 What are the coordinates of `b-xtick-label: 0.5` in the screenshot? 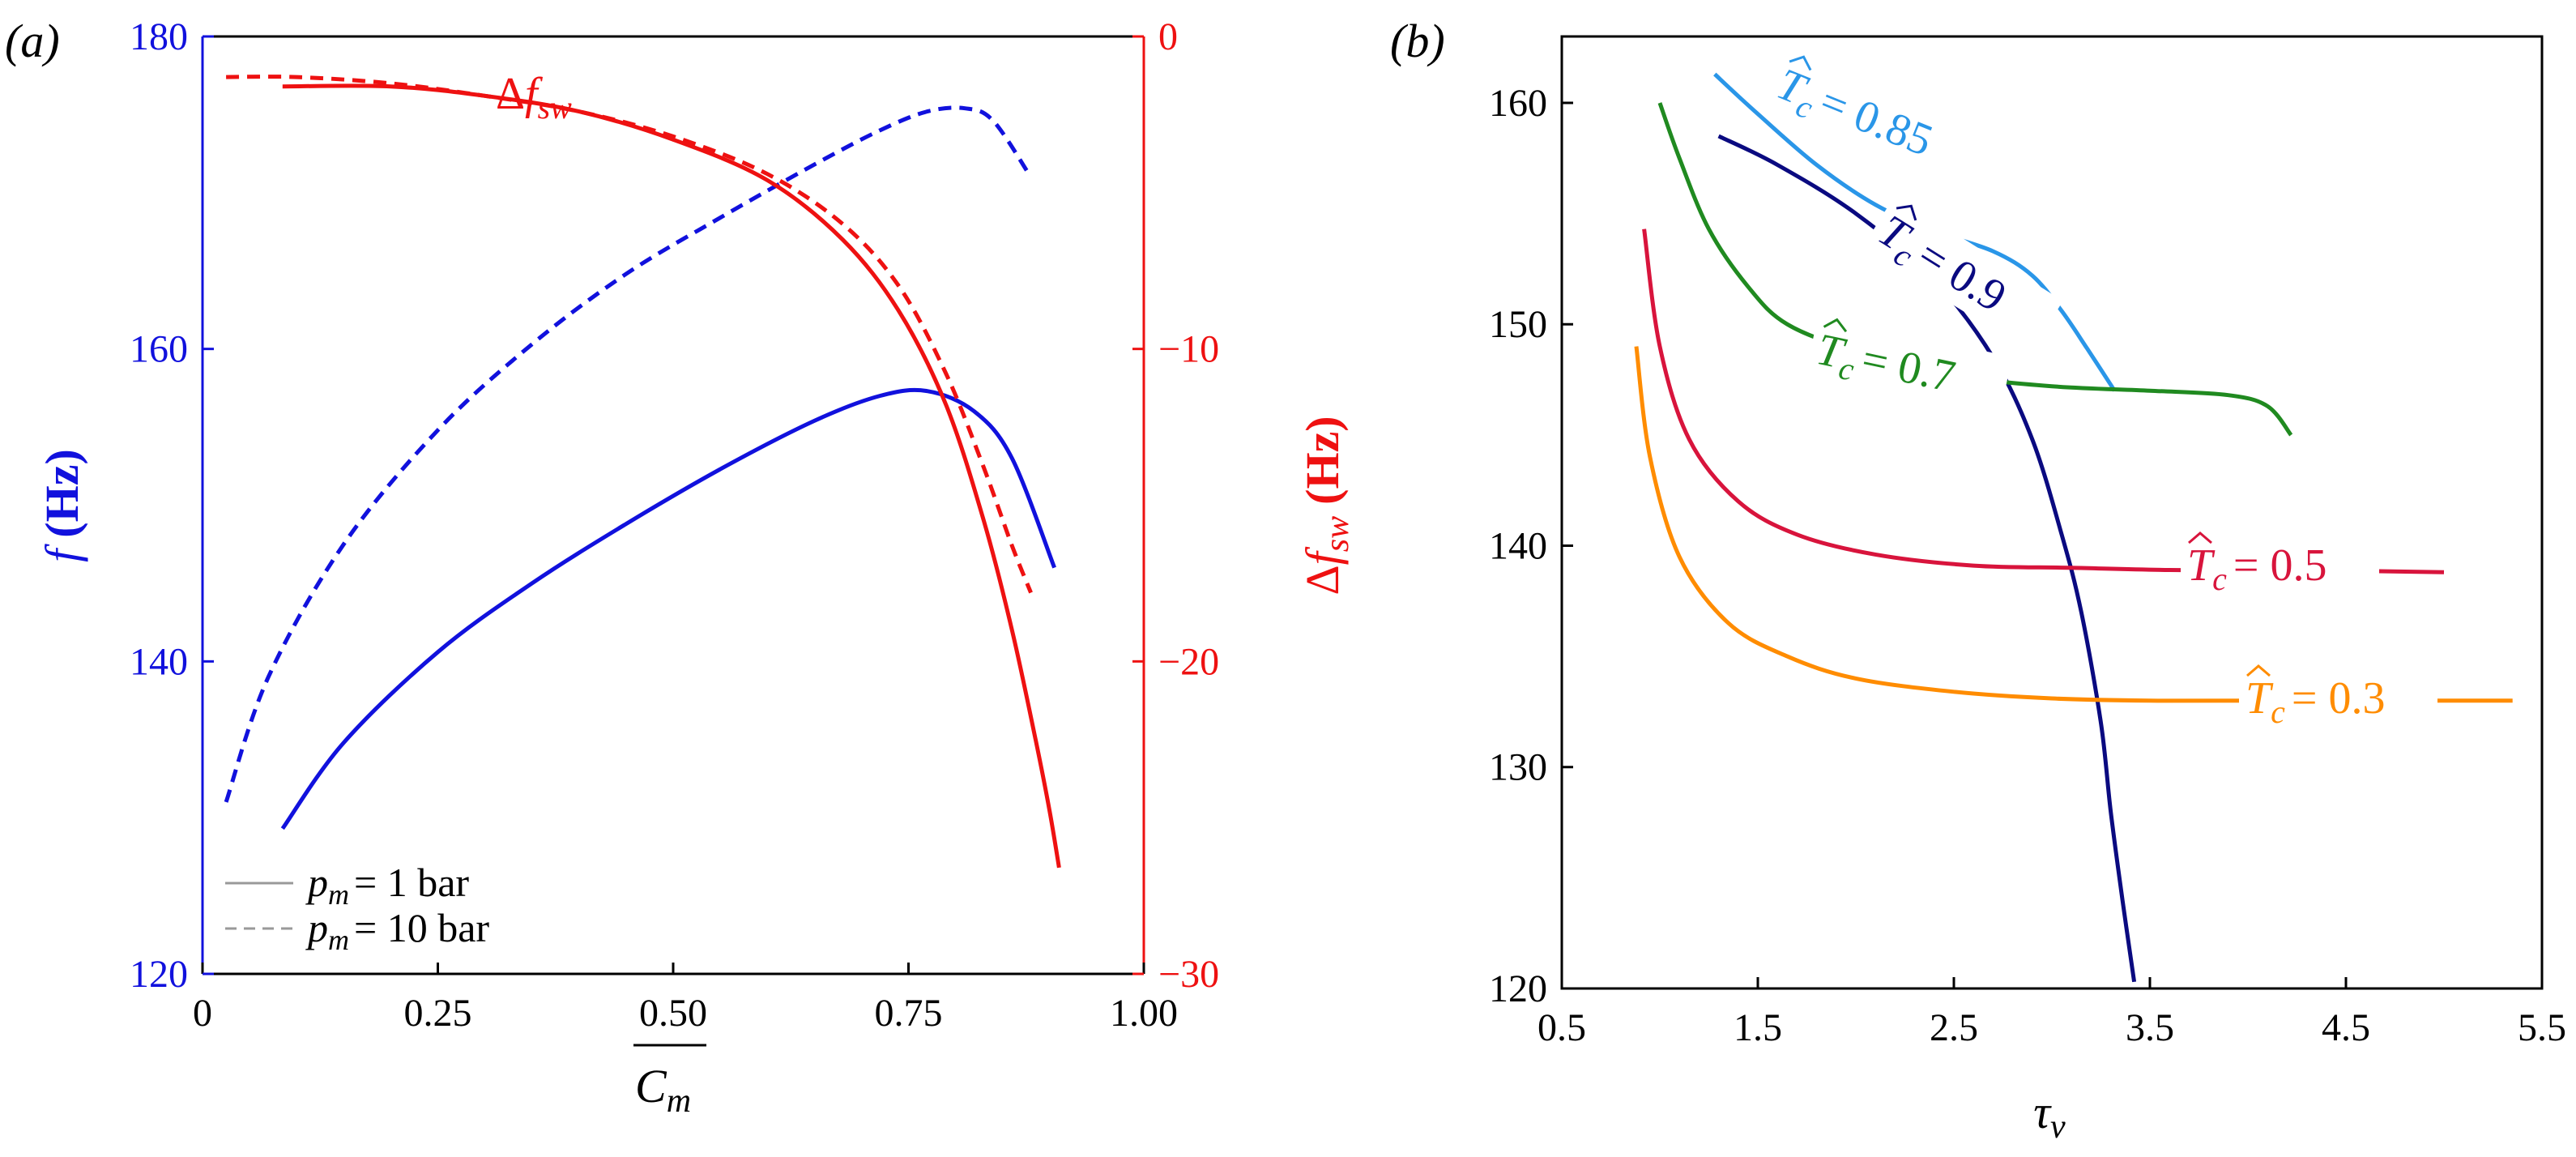 It's located at (1562, 1027).